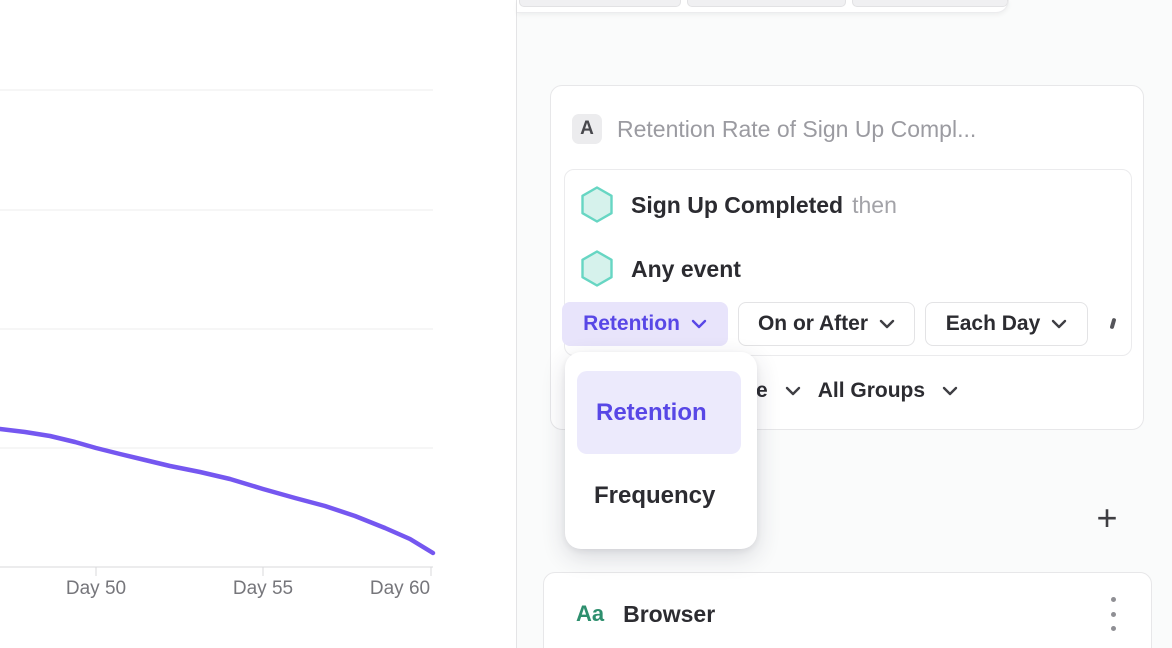 This screenshot has width=1172, height=648. What do you see at coordinates (993, 323) in the screenshot?
I see `dropdown-label: Each Day` at bounding box center [993, 323].